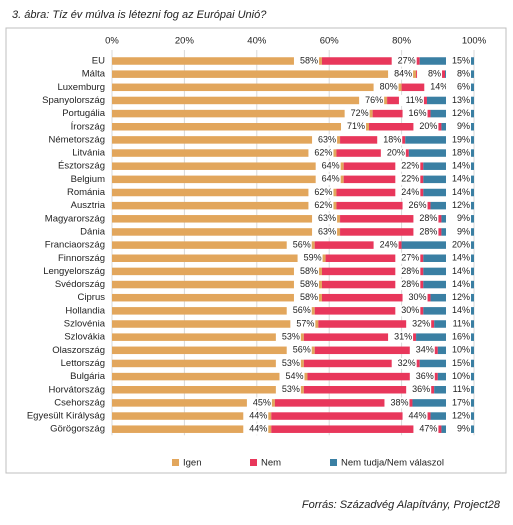  I want to click on value-label: 9%, so click(463, 231).